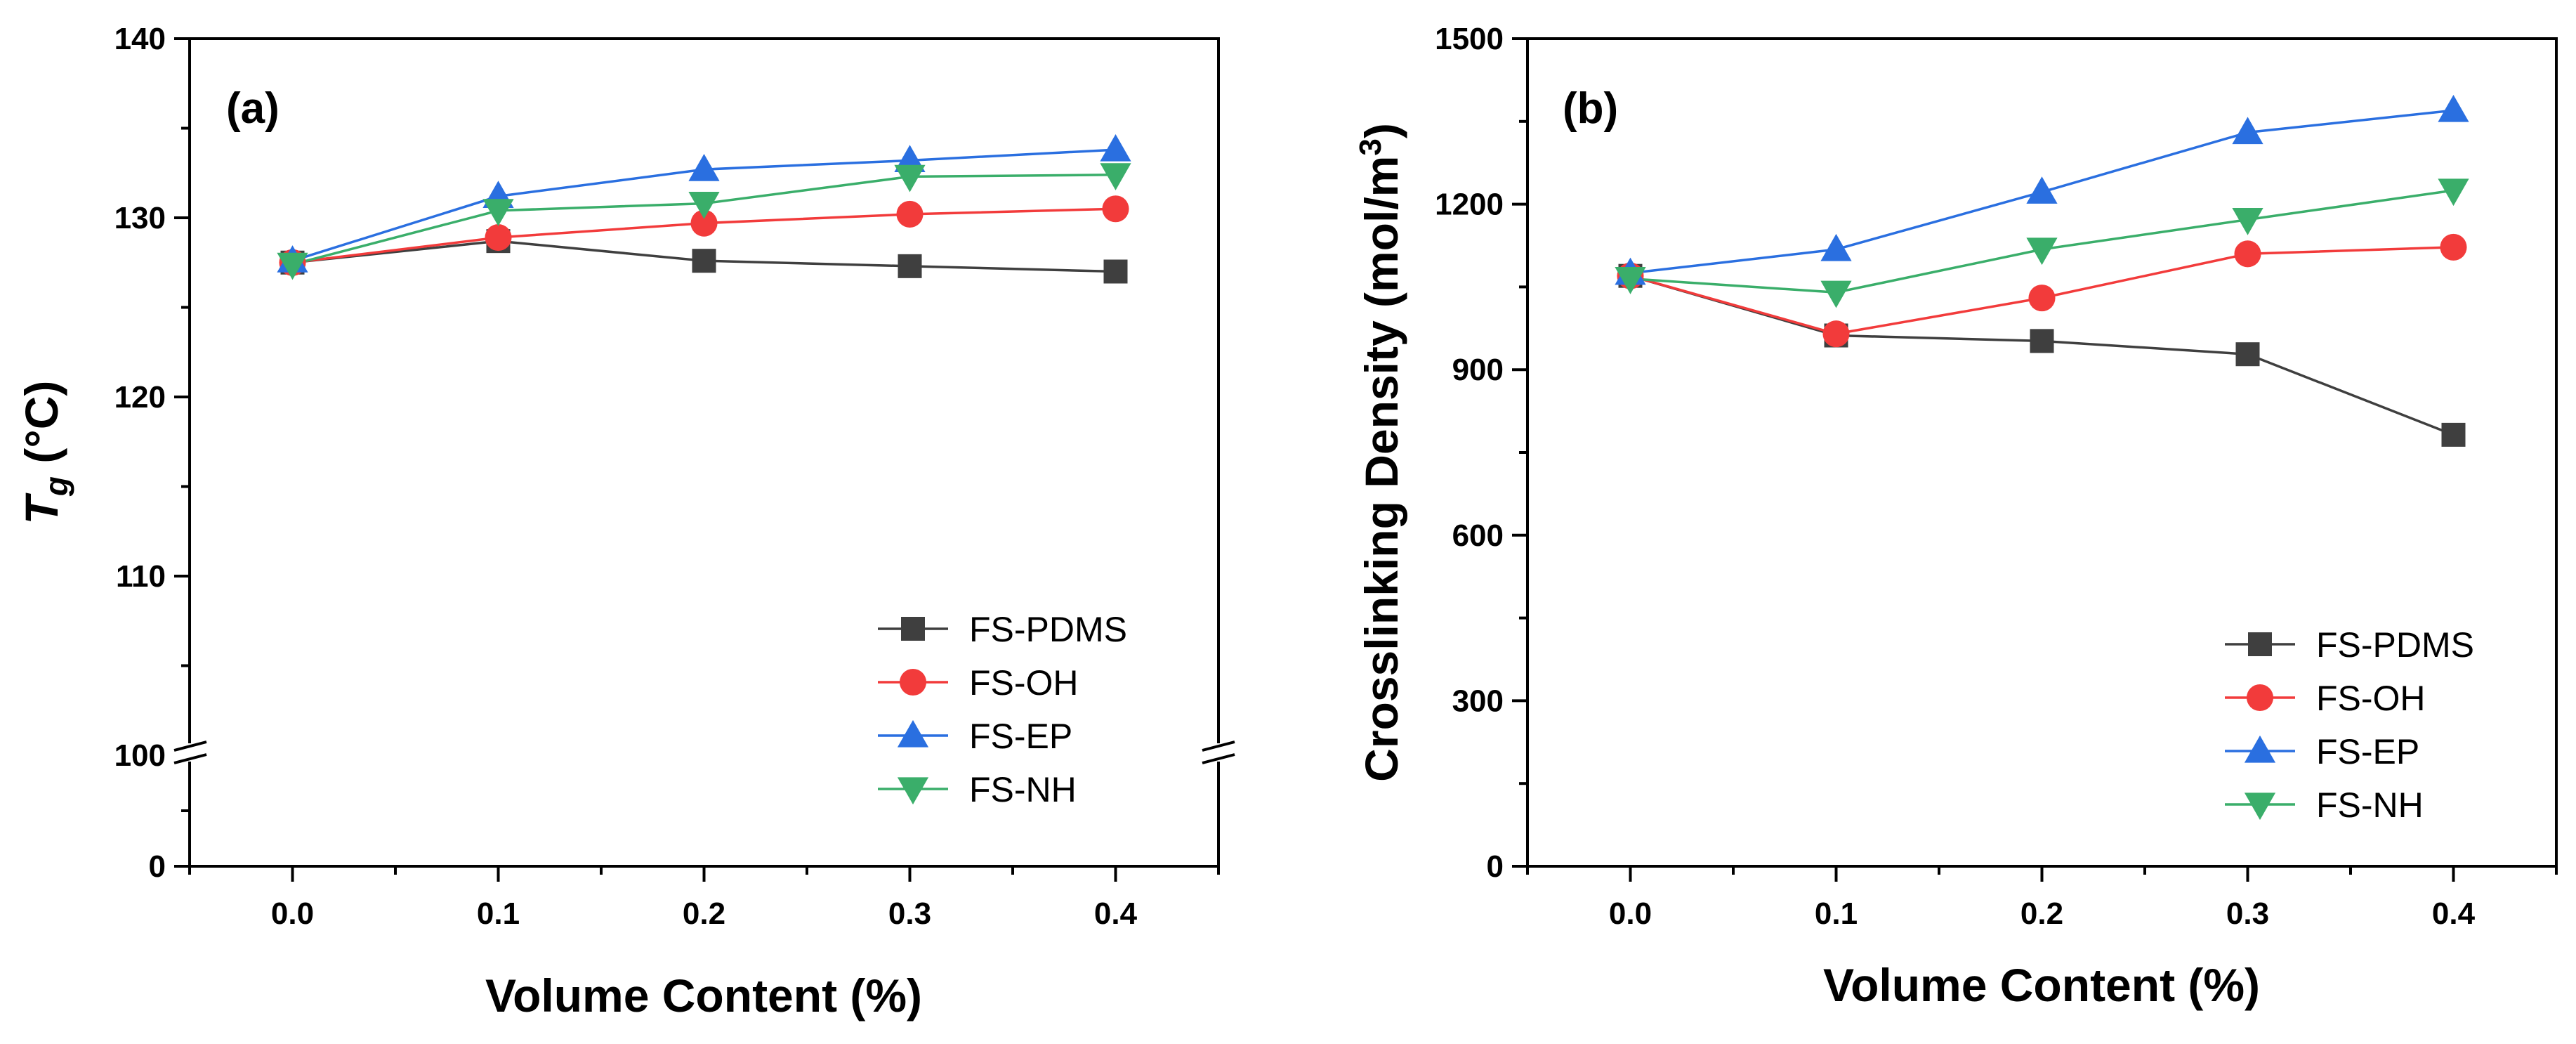 The image size is (2576, 1044). What do you see at coordinates (191, 752) in the screenshot?
I see `panel-a-axis-break-left` at bounding box center [191, 752].